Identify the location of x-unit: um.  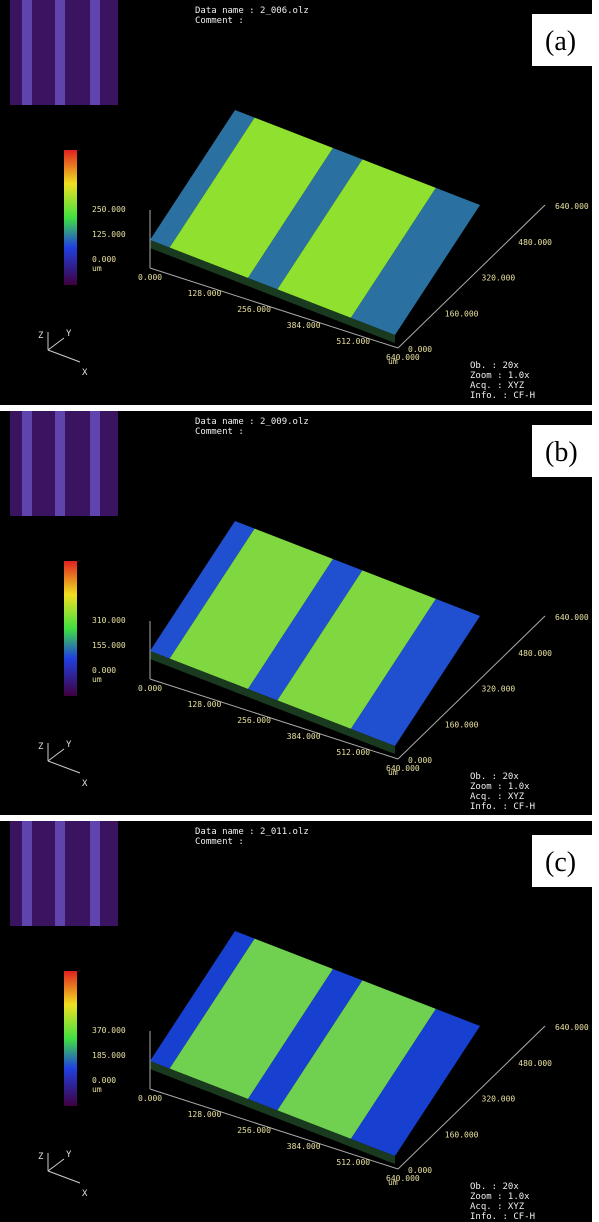
(393, 361).